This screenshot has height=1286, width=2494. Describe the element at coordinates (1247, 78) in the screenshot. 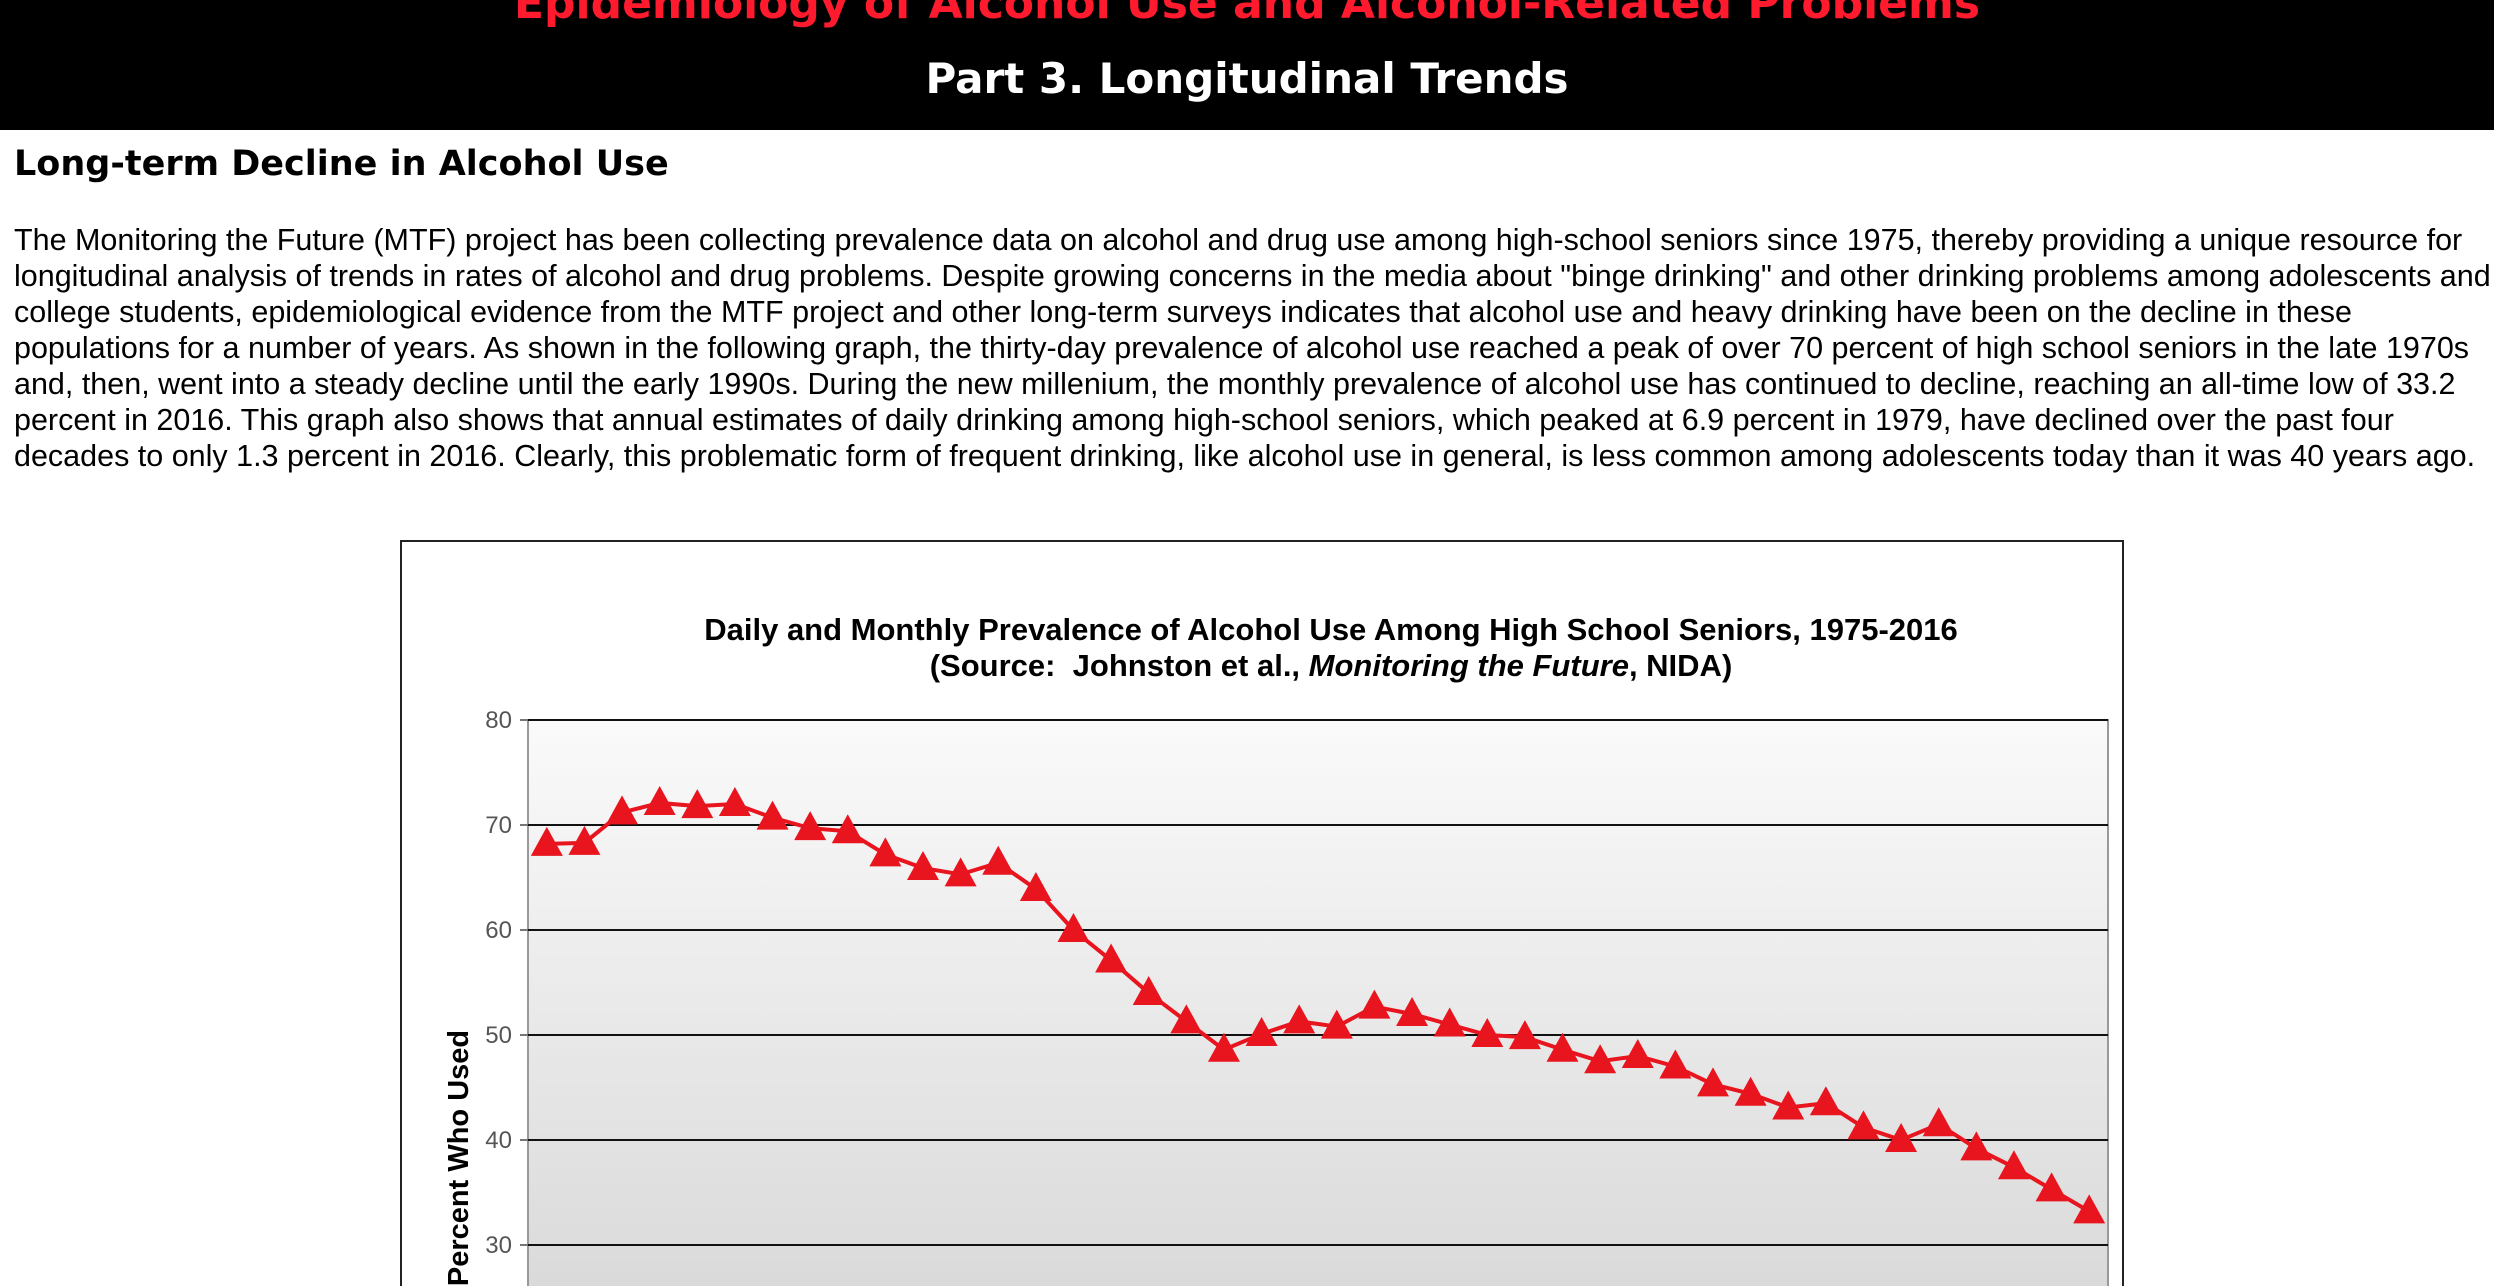

I see `site-subtitle: Part 3. Longitudinal Trends` at that location.